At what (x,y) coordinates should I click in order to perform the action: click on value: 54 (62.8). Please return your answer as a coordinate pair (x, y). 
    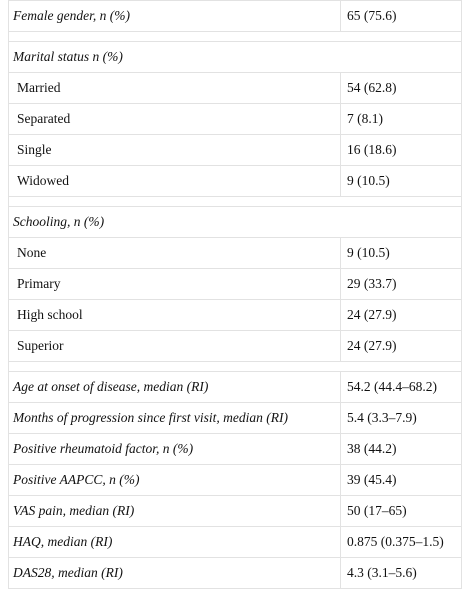
    Looking at the image, I should click on (401, 88).